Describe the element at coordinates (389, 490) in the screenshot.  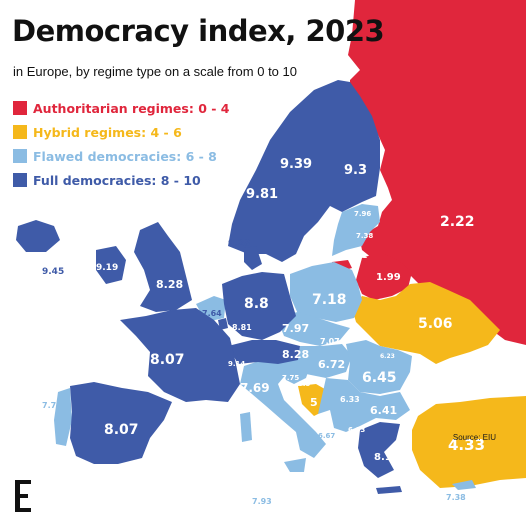
I see `crete-region` at that location.